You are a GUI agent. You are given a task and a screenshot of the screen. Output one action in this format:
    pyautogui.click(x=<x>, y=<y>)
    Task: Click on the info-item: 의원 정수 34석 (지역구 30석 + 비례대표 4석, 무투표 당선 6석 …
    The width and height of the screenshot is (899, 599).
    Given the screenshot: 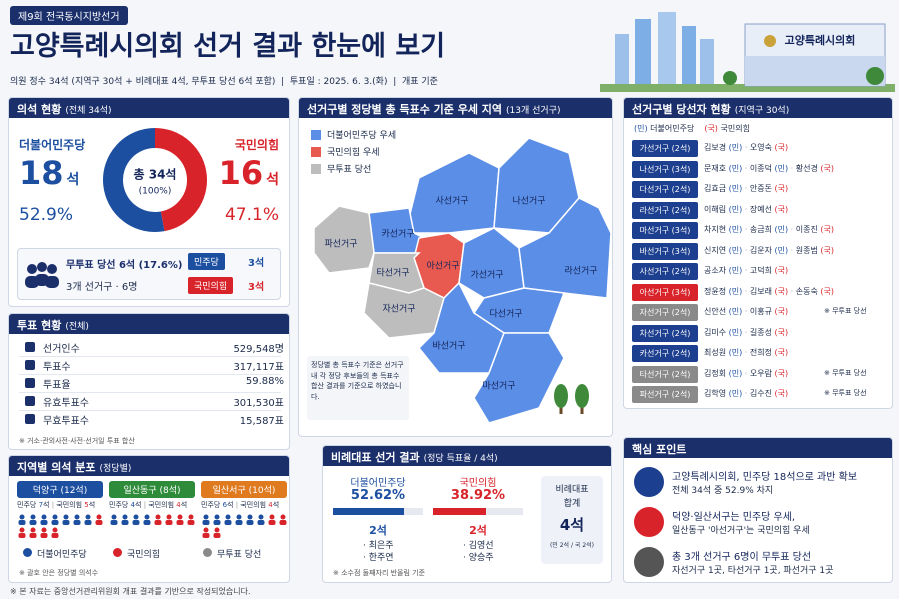 What is the action you would take?
    pyautogui.click(x=143, y=82)
    